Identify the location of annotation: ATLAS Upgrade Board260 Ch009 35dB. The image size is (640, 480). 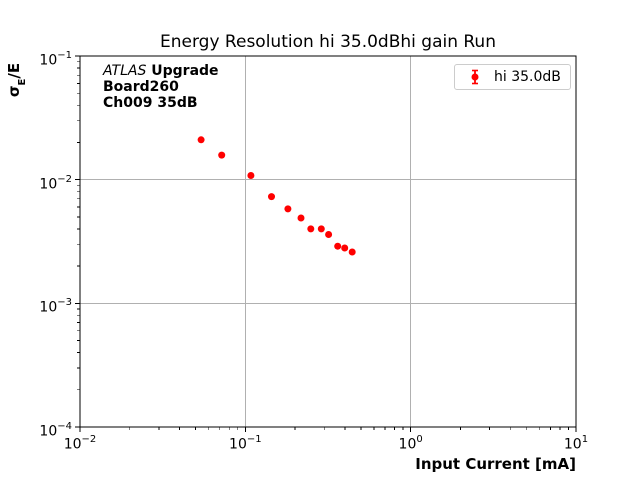
(161, 87).